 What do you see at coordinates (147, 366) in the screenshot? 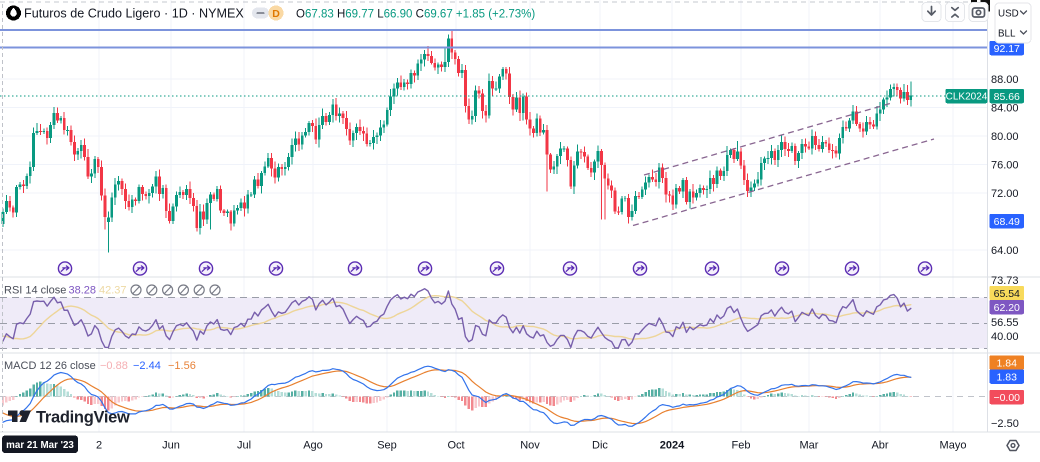
I see `svg-text: −2.44` at bounding box center [147, 366].